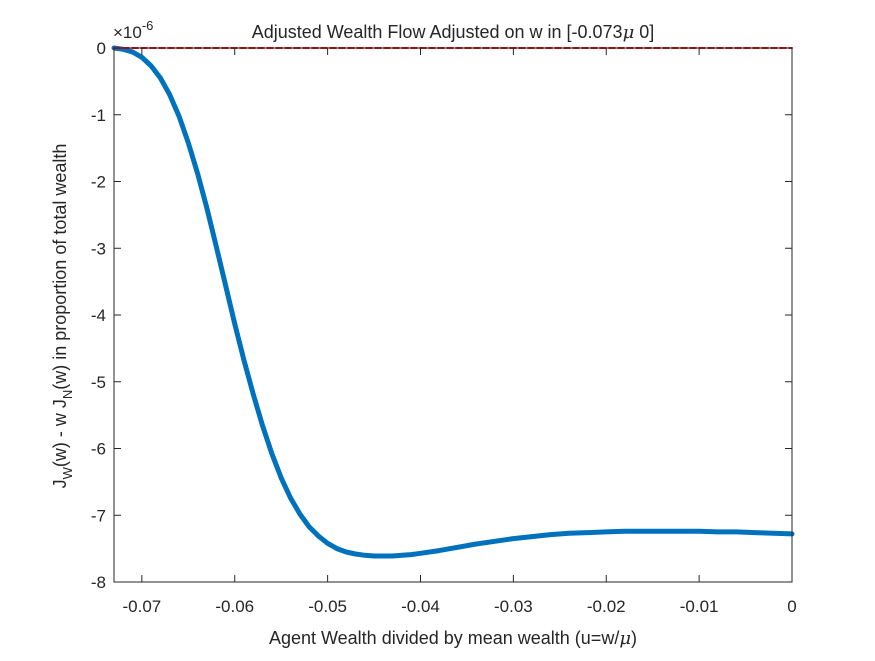 The width and height of the screenshot is (875, 661). I want to click on y-tick-label: 0, so click(101, 48).